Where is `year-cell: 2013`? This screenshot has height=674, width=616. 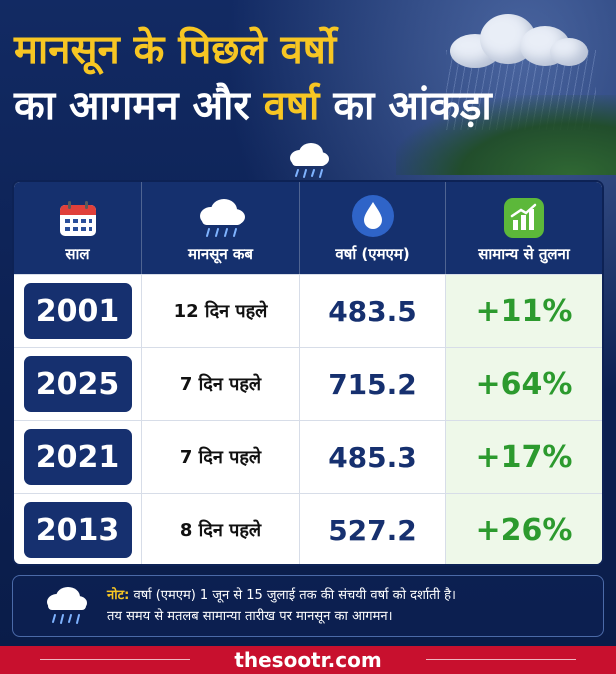 year-cell: 2013 is located at coordinates (78, 529).